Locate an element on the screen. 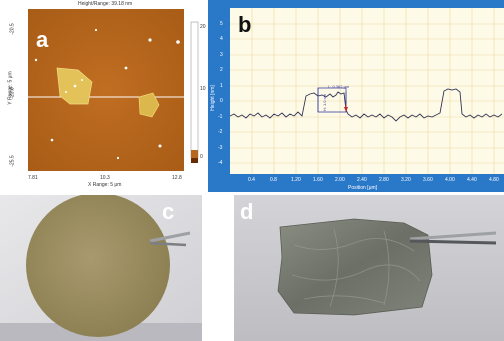 The height and width of the screenshot is (341, 504). afm-header-label: Height/Range: 39.18 nm is located at coordinates (105, 4).